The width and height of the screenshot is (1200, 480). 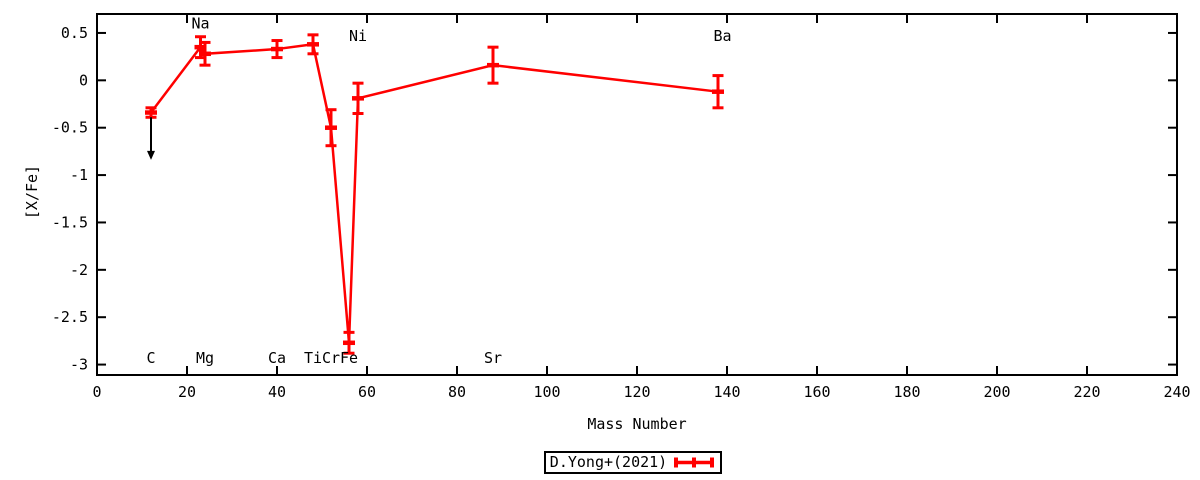 I want to click on y-tick-label: -3, so click(x=79, y=365).